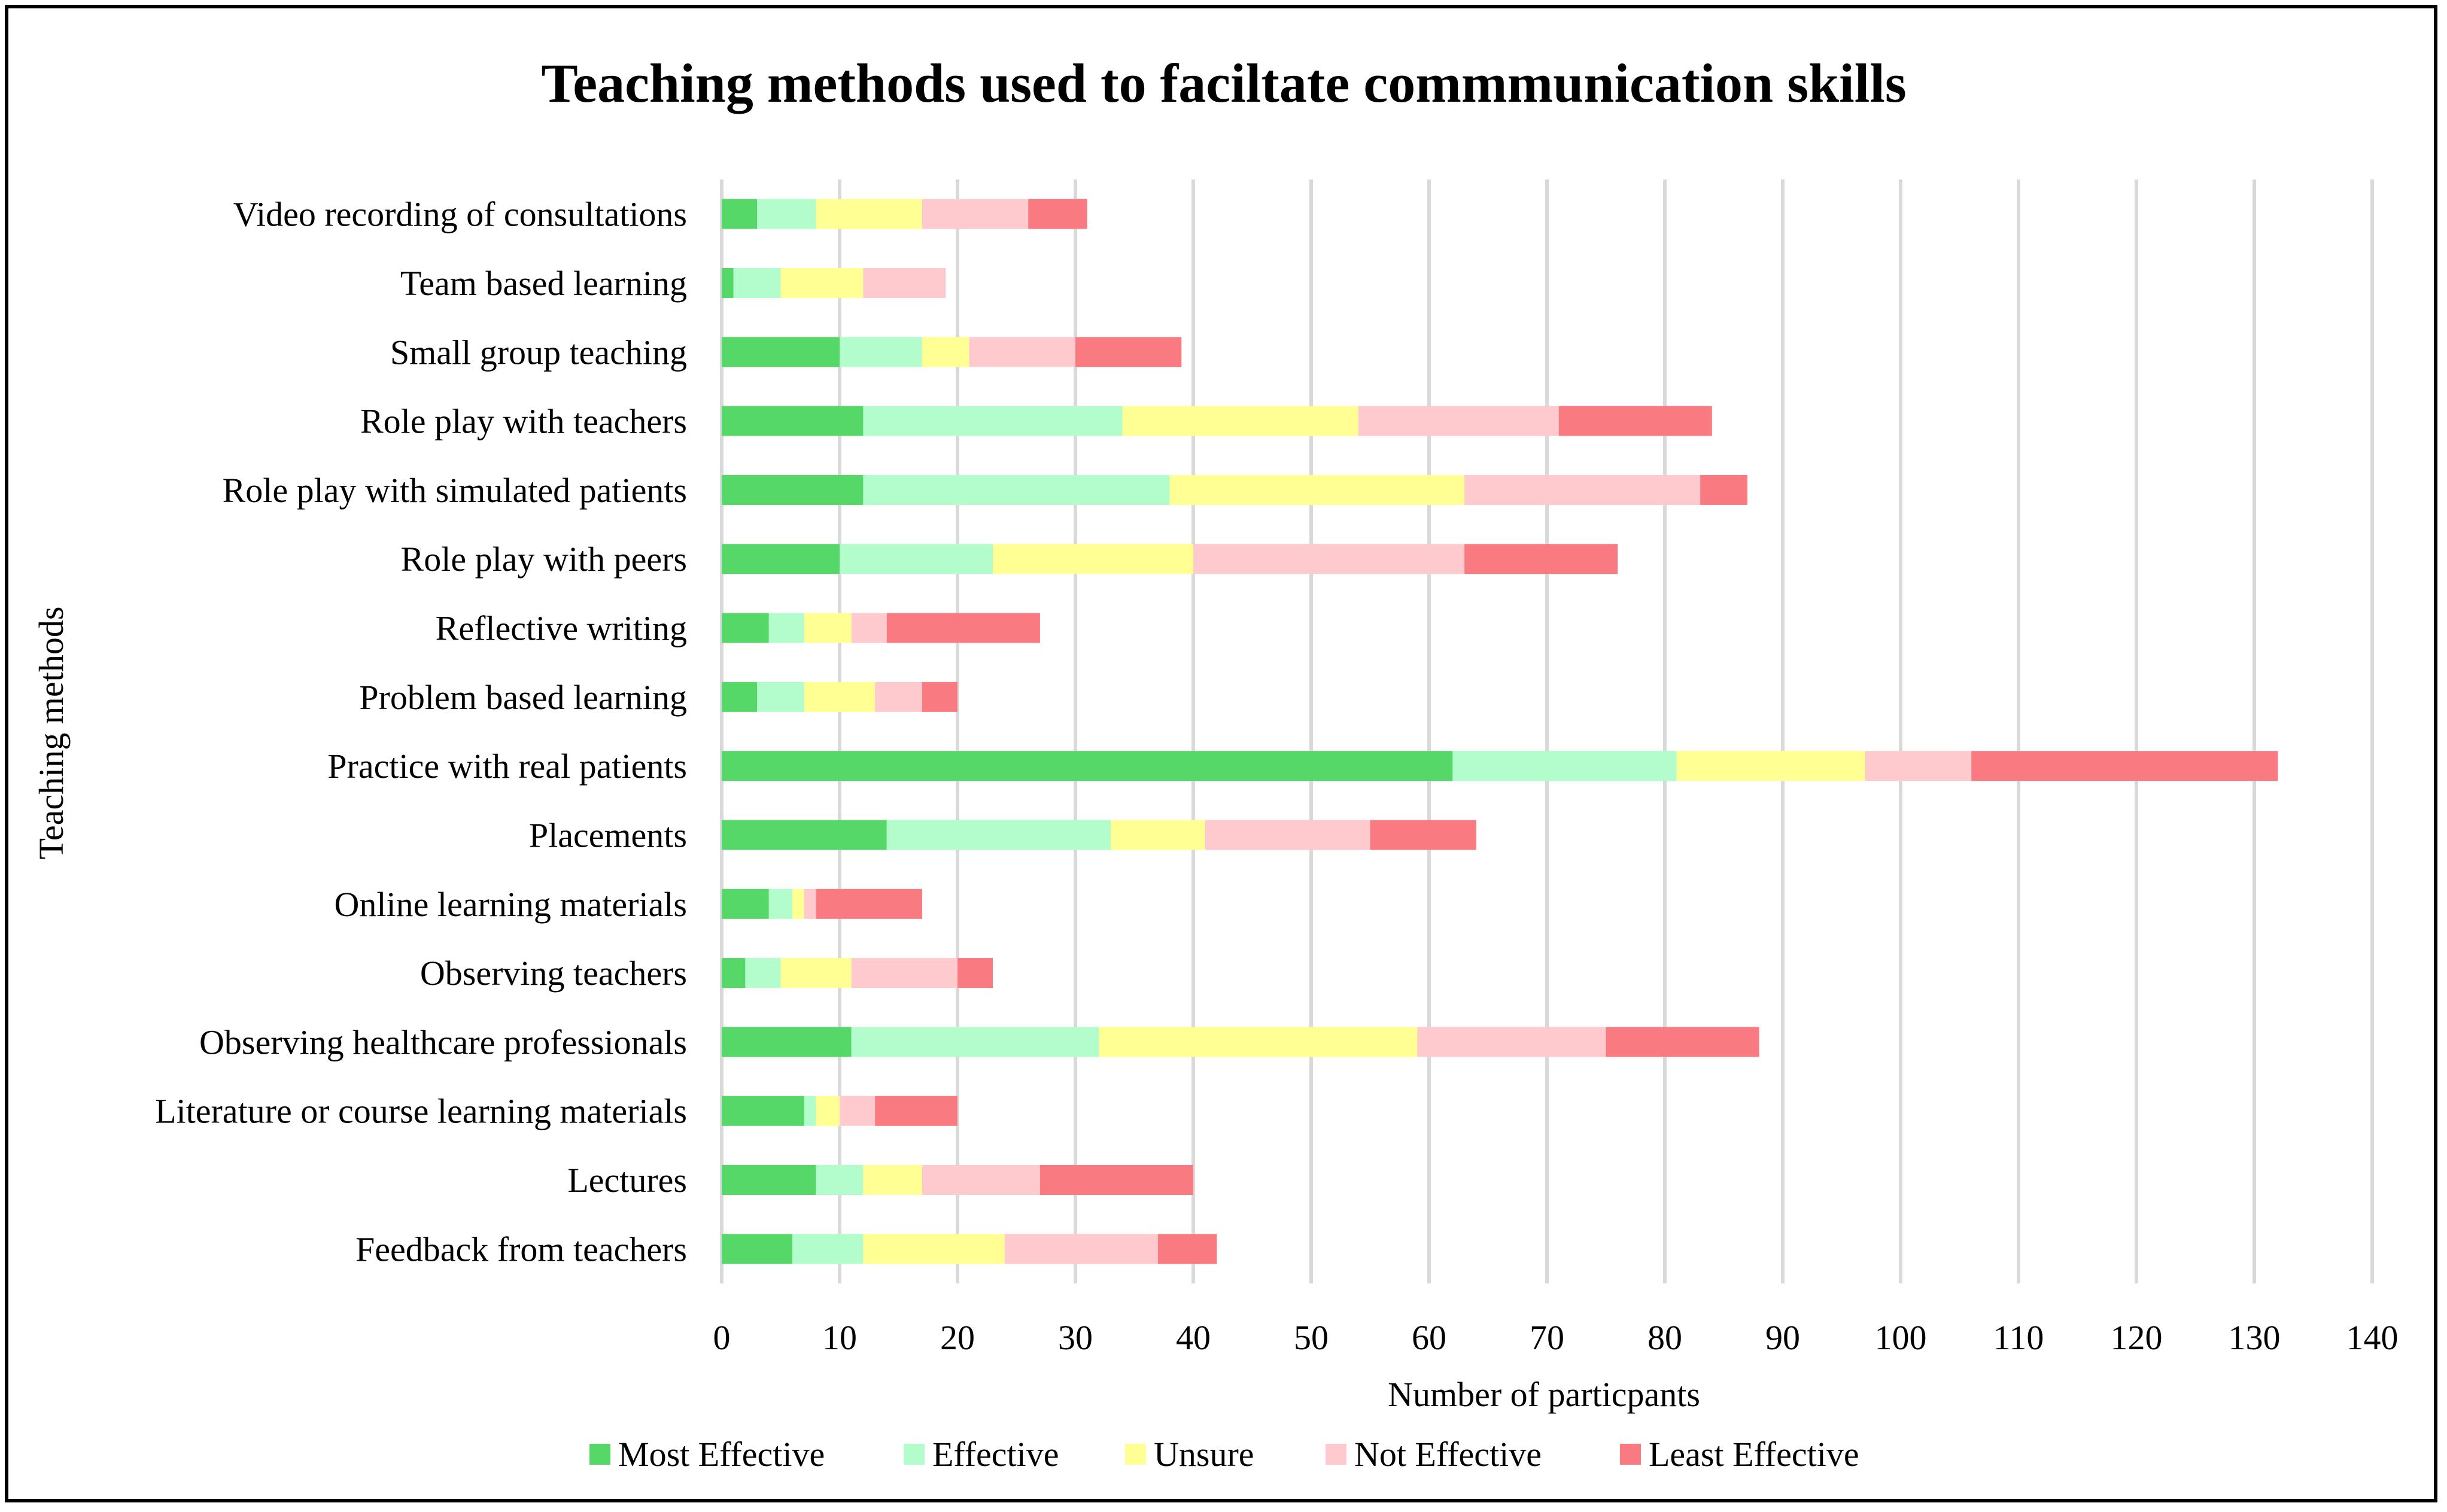 The image size is (2447, 1512). I want to click on y-axis-label: Teaching methods, so click(52, 733).